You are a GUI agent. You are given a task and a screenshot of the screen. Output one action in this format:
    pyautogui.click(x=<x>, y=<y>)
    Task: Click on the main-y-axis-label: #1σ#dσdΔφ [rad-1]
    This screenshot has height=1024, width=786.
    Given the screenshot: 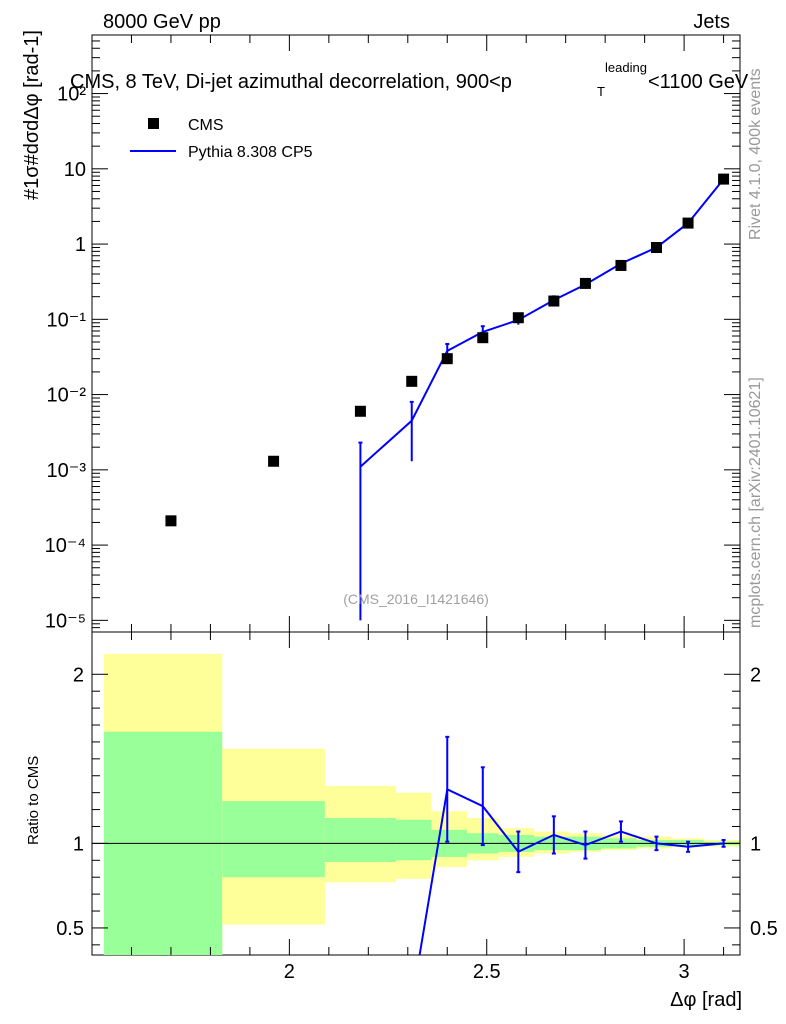 What is the action you would take?
    pyautogui.click(x=32, y=115)
    